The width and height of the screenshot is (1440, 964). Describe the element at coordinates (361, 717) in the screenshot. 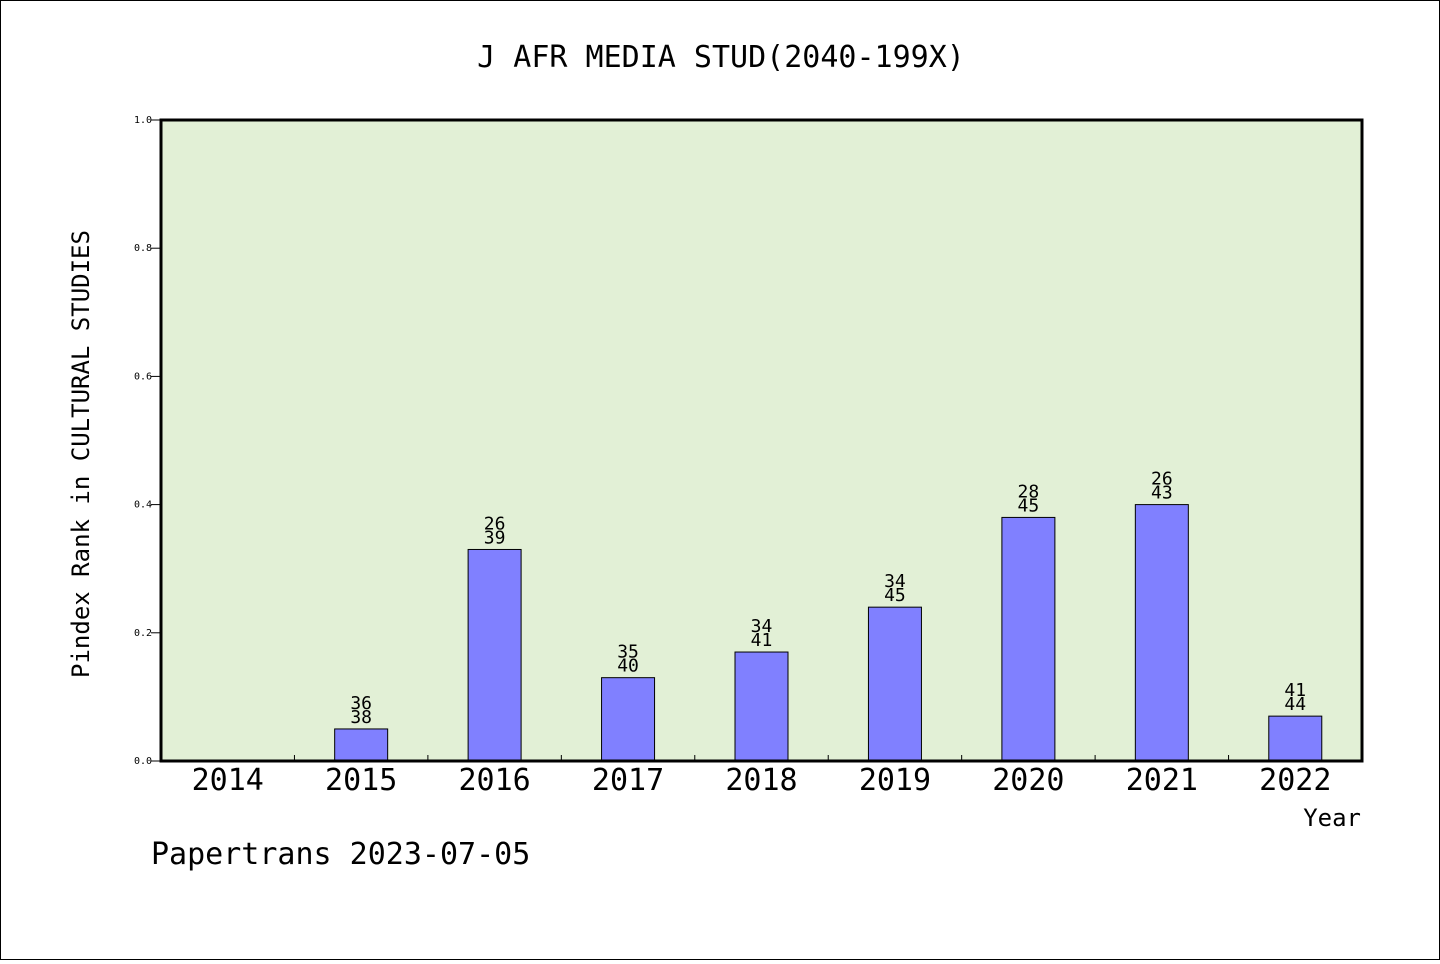

I see `bar-label-bottom: 38` at that location.